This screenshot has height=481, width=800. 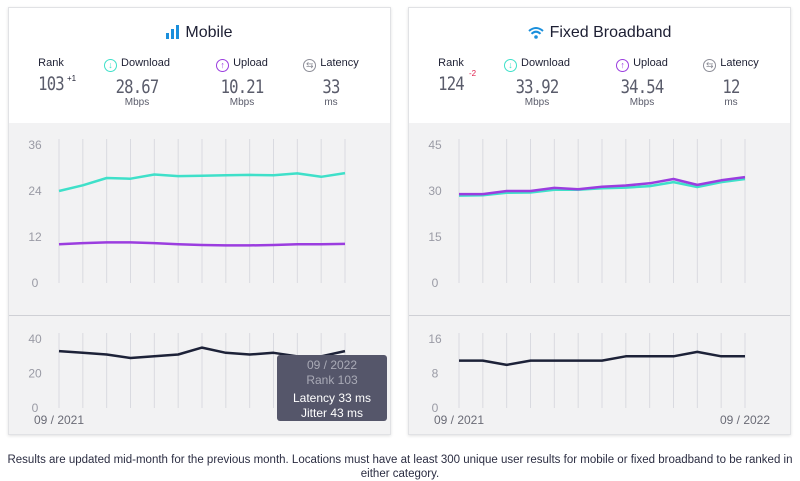 I want to click on y-tick-label: 40, so click(x=35, y=339).